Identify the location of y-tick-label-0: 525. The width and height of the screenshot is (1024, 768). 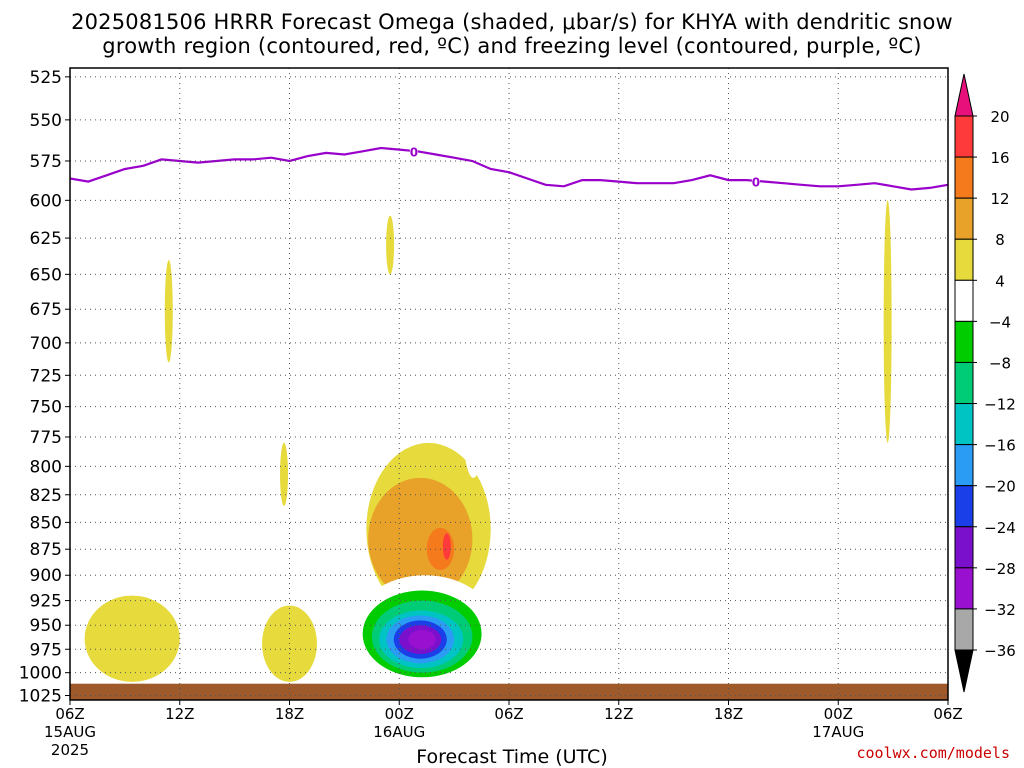
(46, 78).